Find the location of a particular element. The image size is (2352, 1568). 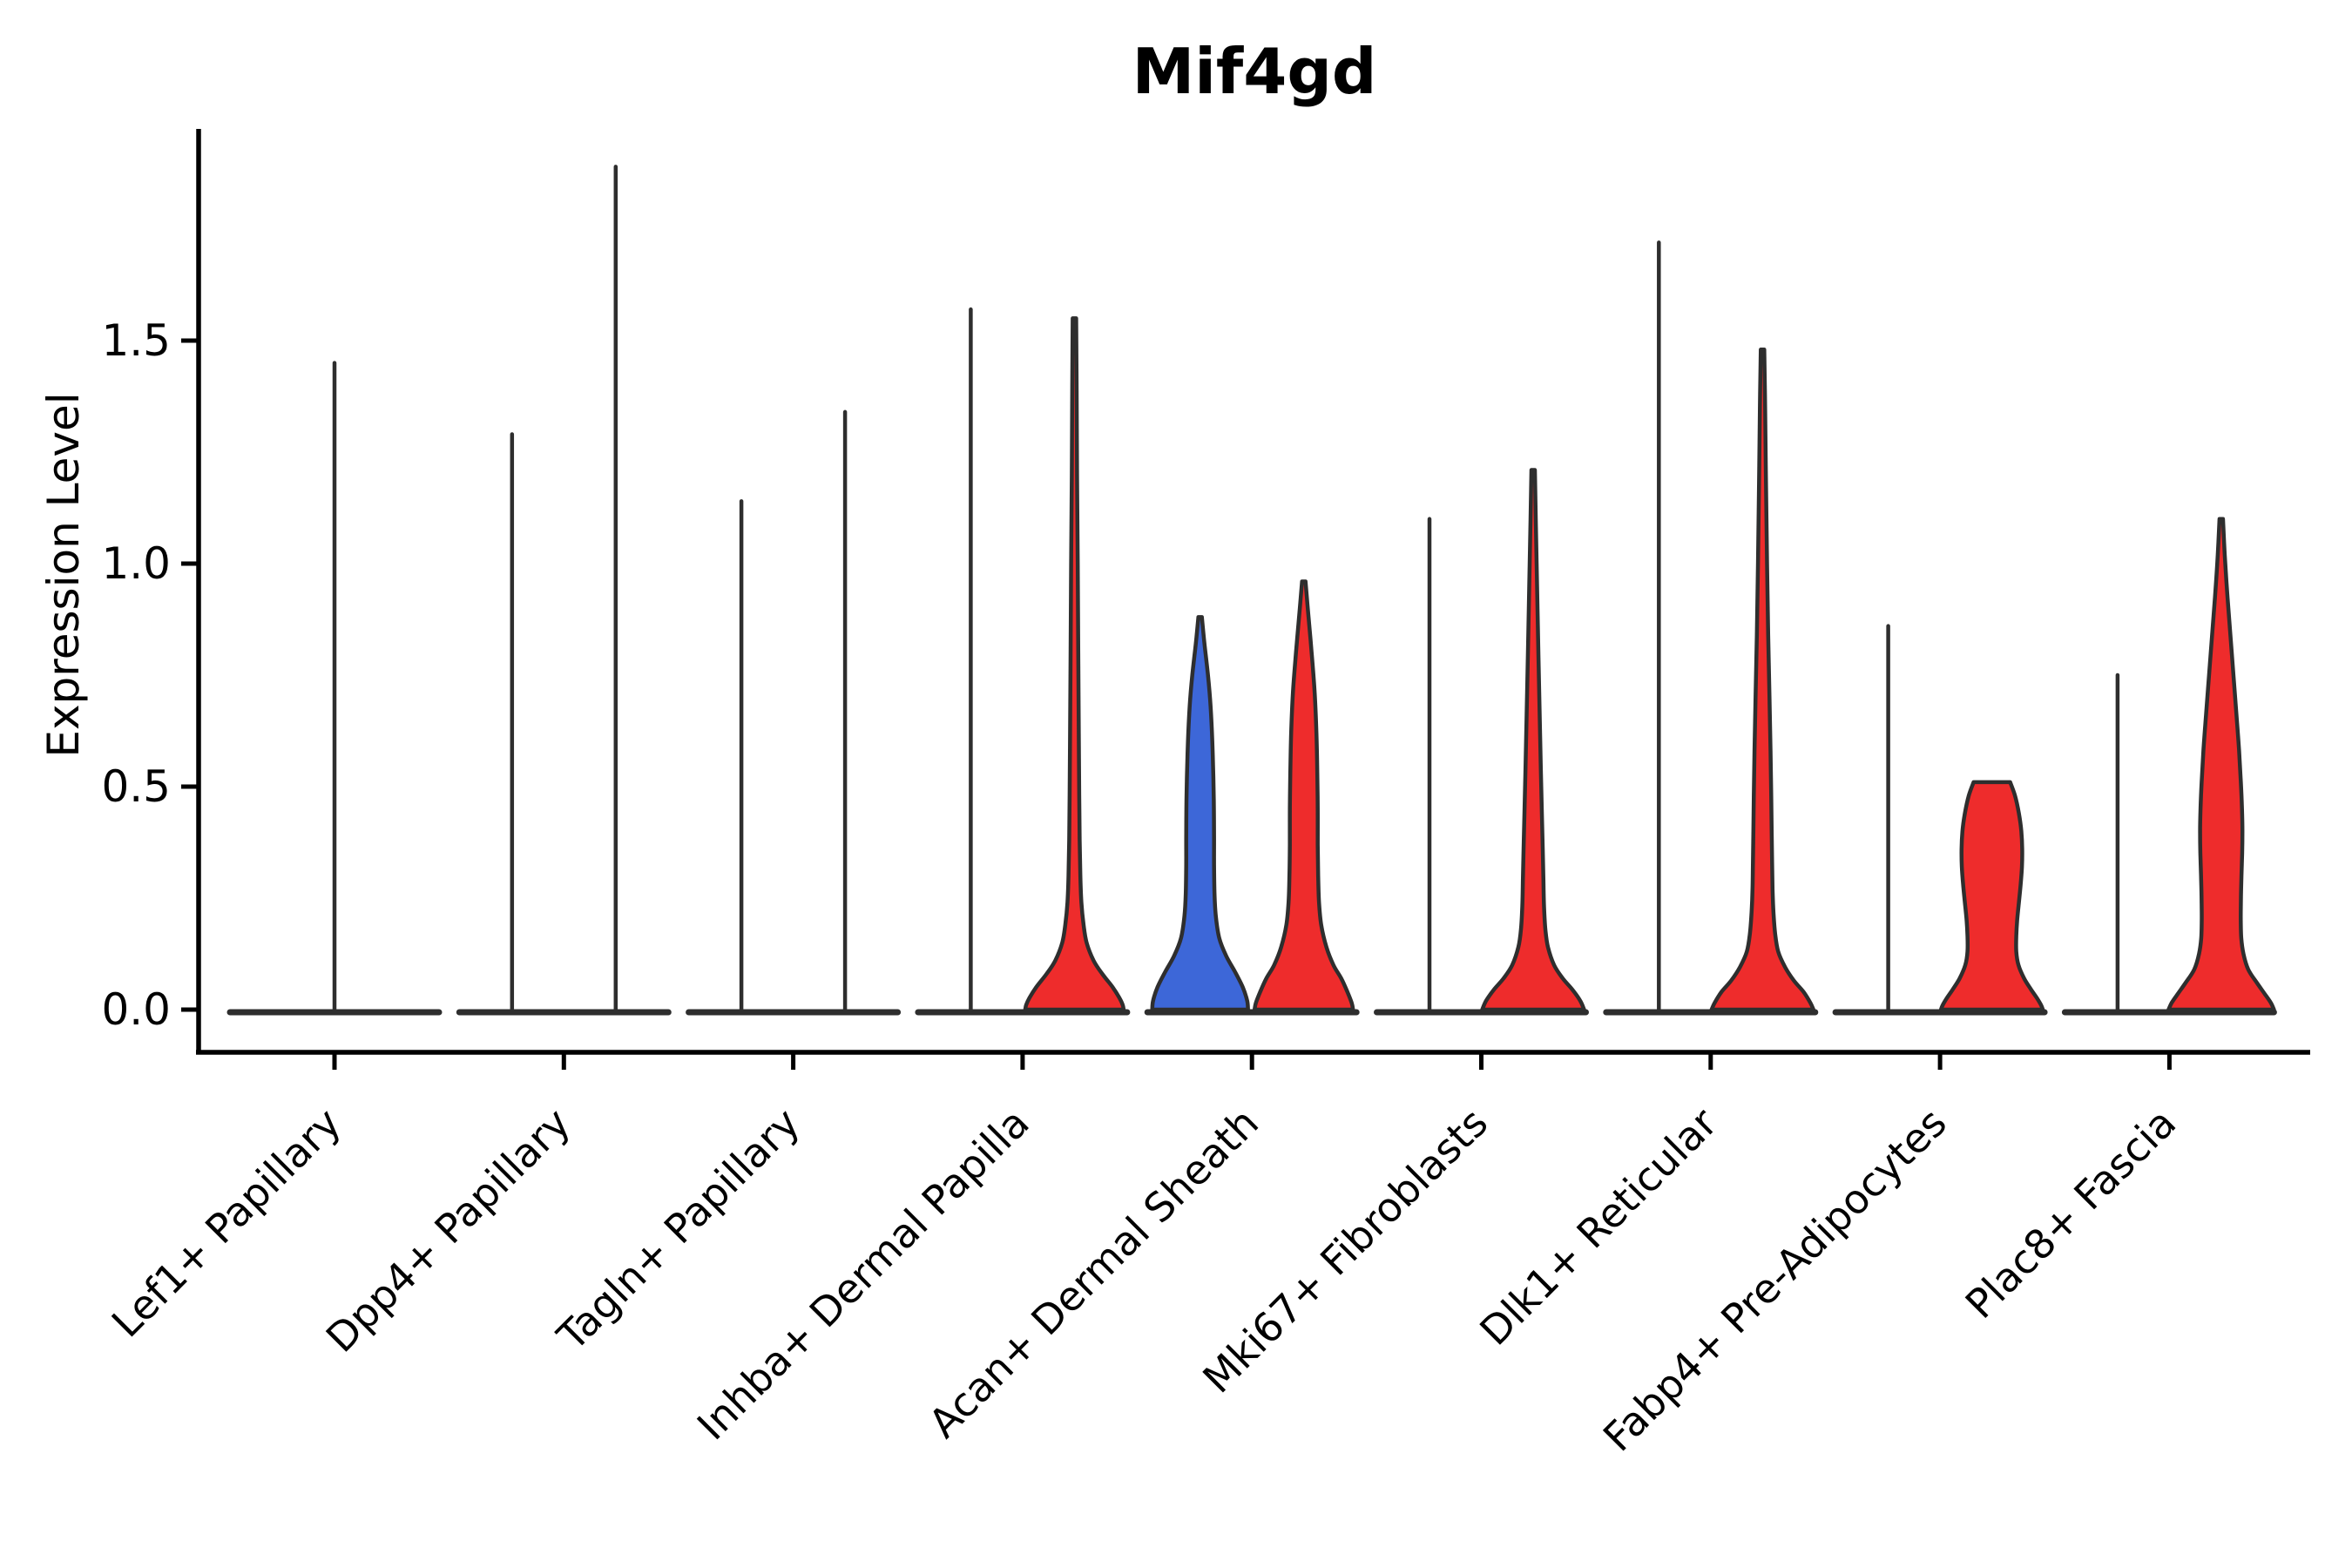

y-tick-label: 0.0 is located at coordinates (136, 1009).